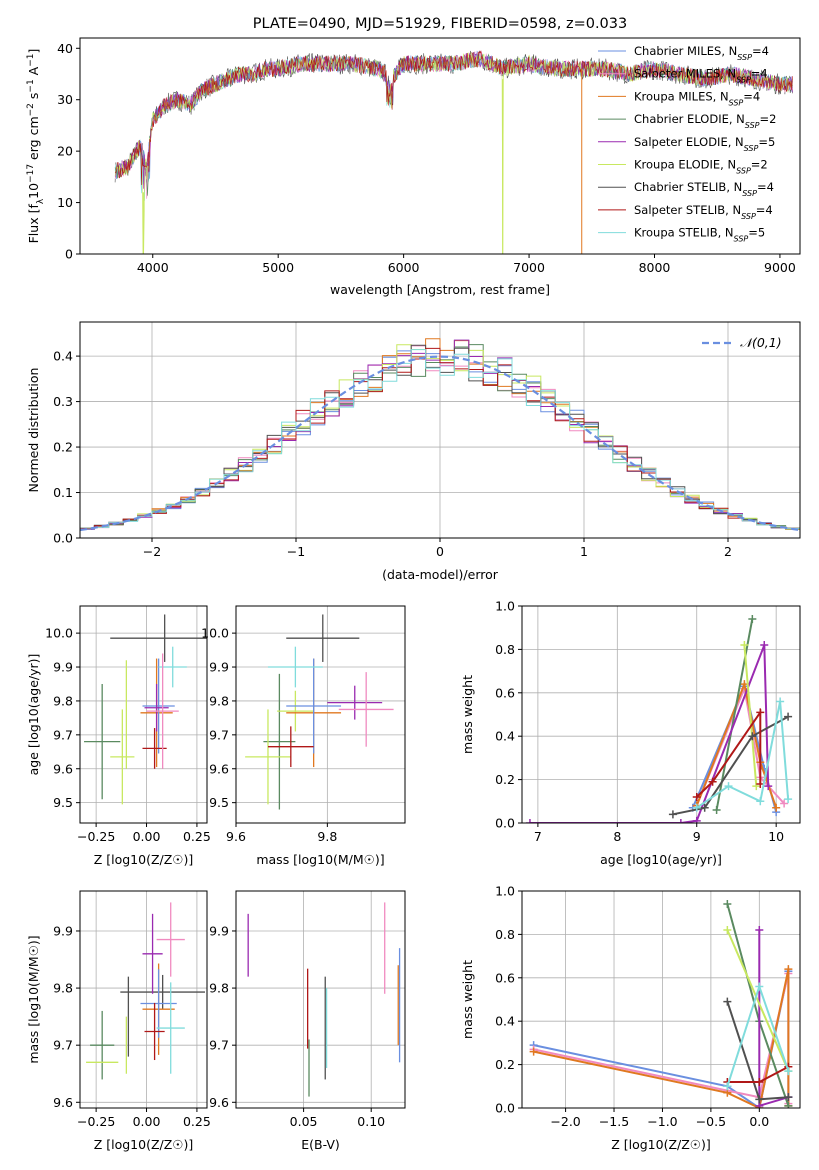 This screenshot has width=819, height=1170. What do you see at coordinates (701, 53) in the screenshot?
I see `legend-label: Chabrier MILES, NSSP=4` at bounding box center [701, 53].